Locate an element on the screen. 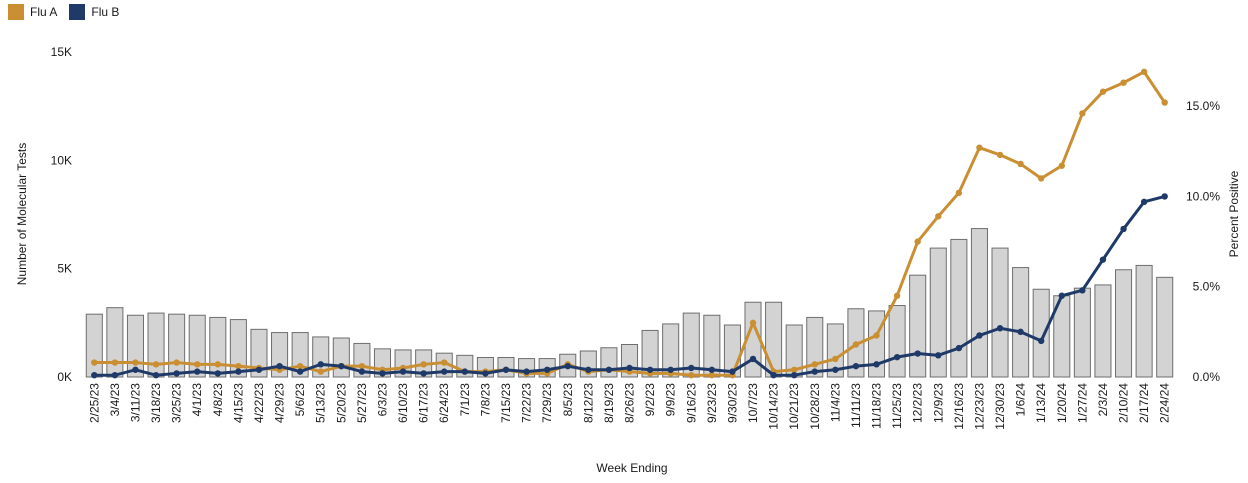  x-tick-4-22-23: 4/22/23 is located at coordinates (259, 403).